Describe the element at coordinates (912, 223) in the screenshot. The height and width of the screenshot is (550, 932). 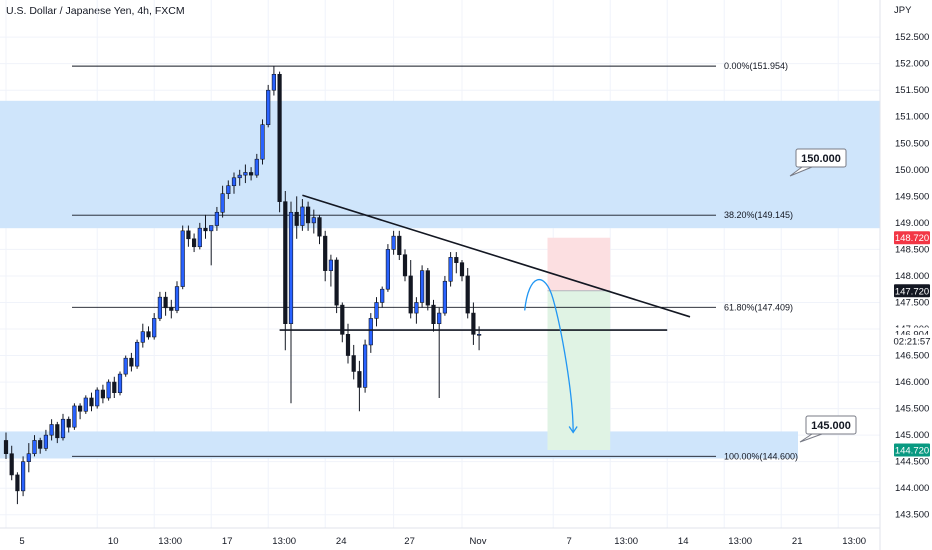
I see `y-tick-label: 149.000` at that location.